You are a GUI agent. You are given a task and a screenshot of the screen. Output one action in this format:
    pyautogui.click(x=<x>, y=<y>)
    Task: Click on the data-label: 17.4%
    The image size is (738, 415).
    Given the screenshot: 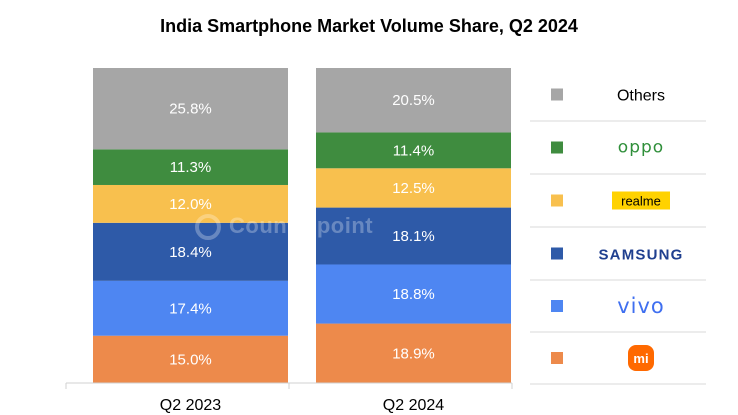 What is the action you would take?
    pyautogui.click(x=190, y=308)
    